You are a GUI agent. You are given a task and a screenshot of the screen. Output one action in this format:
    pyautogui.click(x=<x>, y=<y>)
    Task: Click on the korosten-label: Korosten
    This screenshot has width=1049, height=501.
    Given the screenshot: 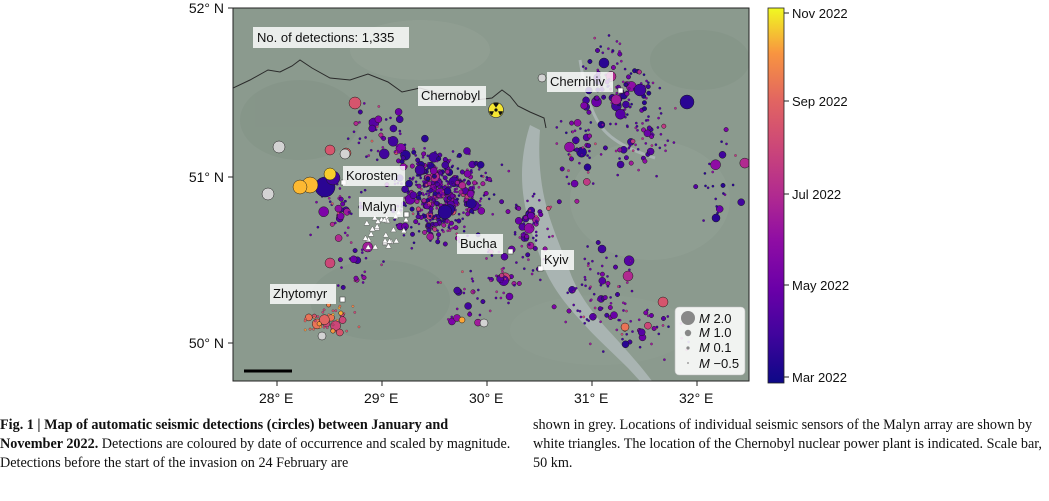 What is the action you would take?
    pyautogui.click(x=372, y=175)
    